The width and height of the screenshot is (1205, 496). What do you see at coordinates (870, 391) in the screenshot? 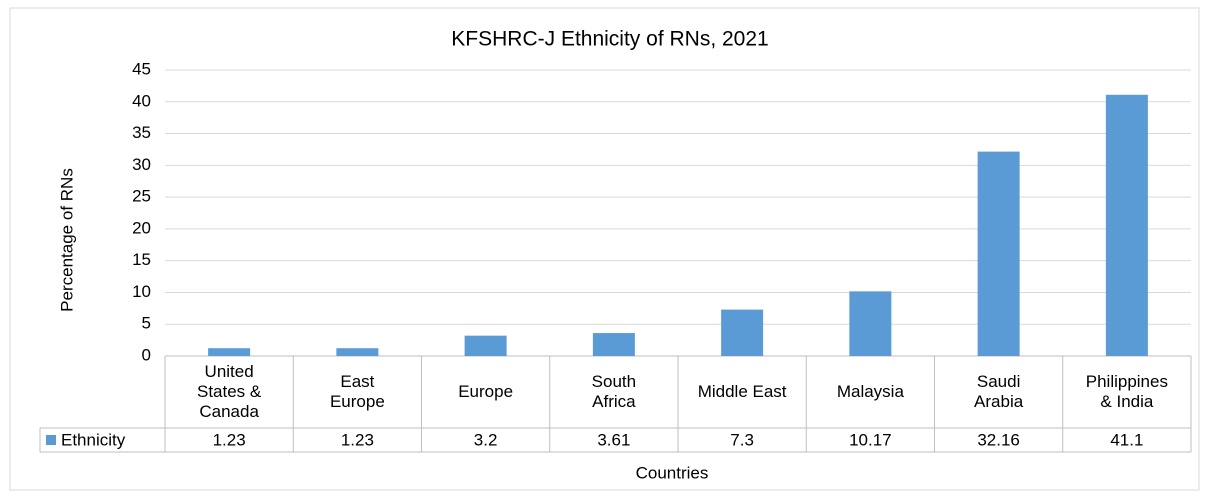
I see `x-tick-label: Malaysia` at bounding box center [870, 391].